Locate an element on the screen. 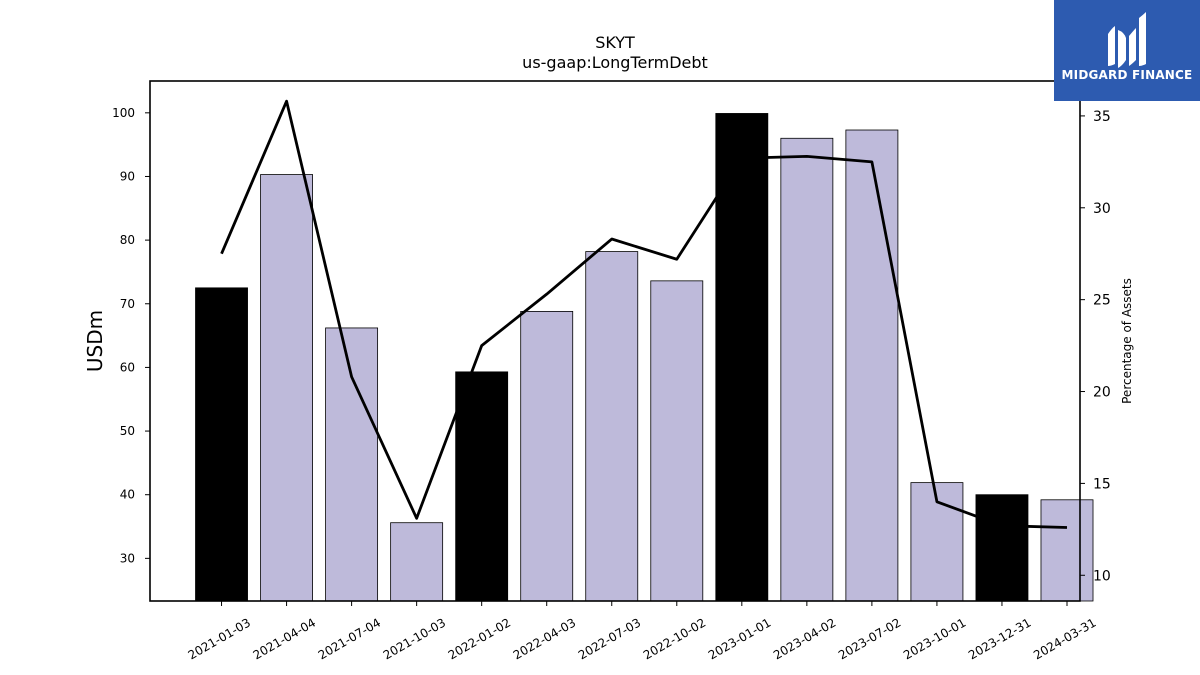  y-tick-label-90: 90 is located at coordinates (127, 176).